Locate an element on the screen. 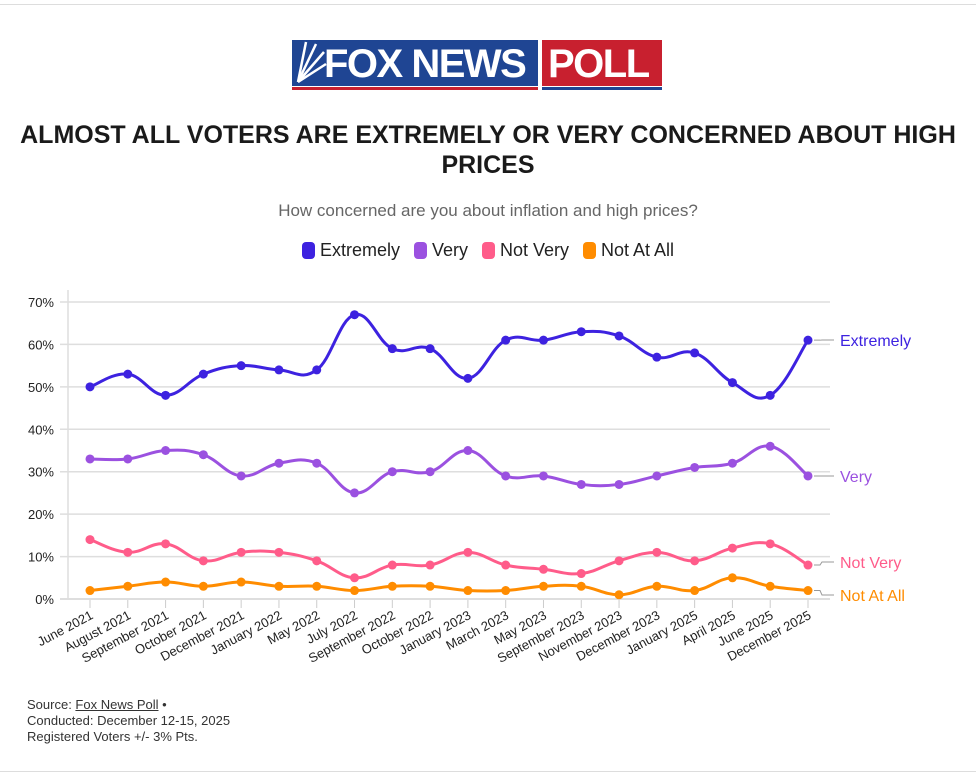 This screenshot has height=774, width=976. legend-item-not-at-all: Not At All is located at coordinates (628, 250).